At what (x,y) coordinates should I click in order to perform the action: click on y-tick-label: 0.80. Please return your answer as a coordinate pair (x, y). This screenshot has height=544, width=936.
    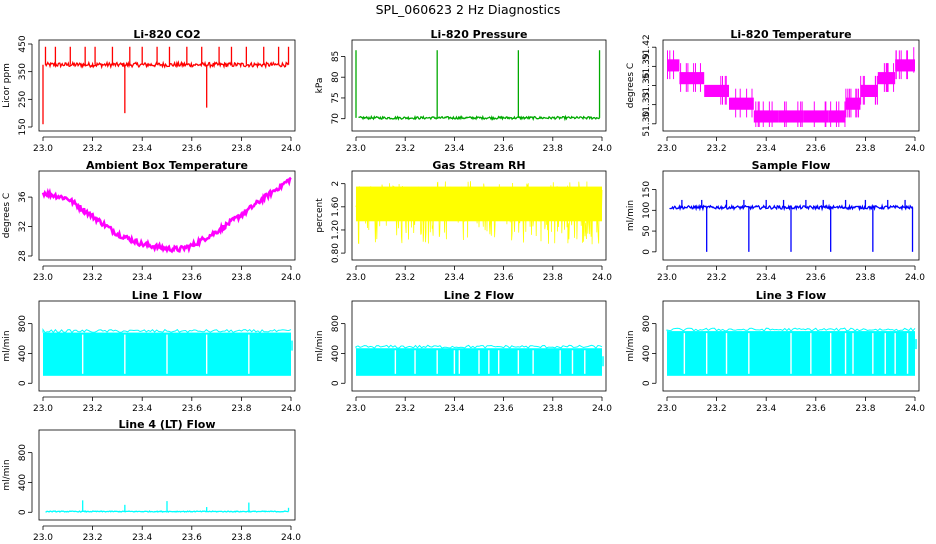
    Looking at the image, I should click on (336, 253).